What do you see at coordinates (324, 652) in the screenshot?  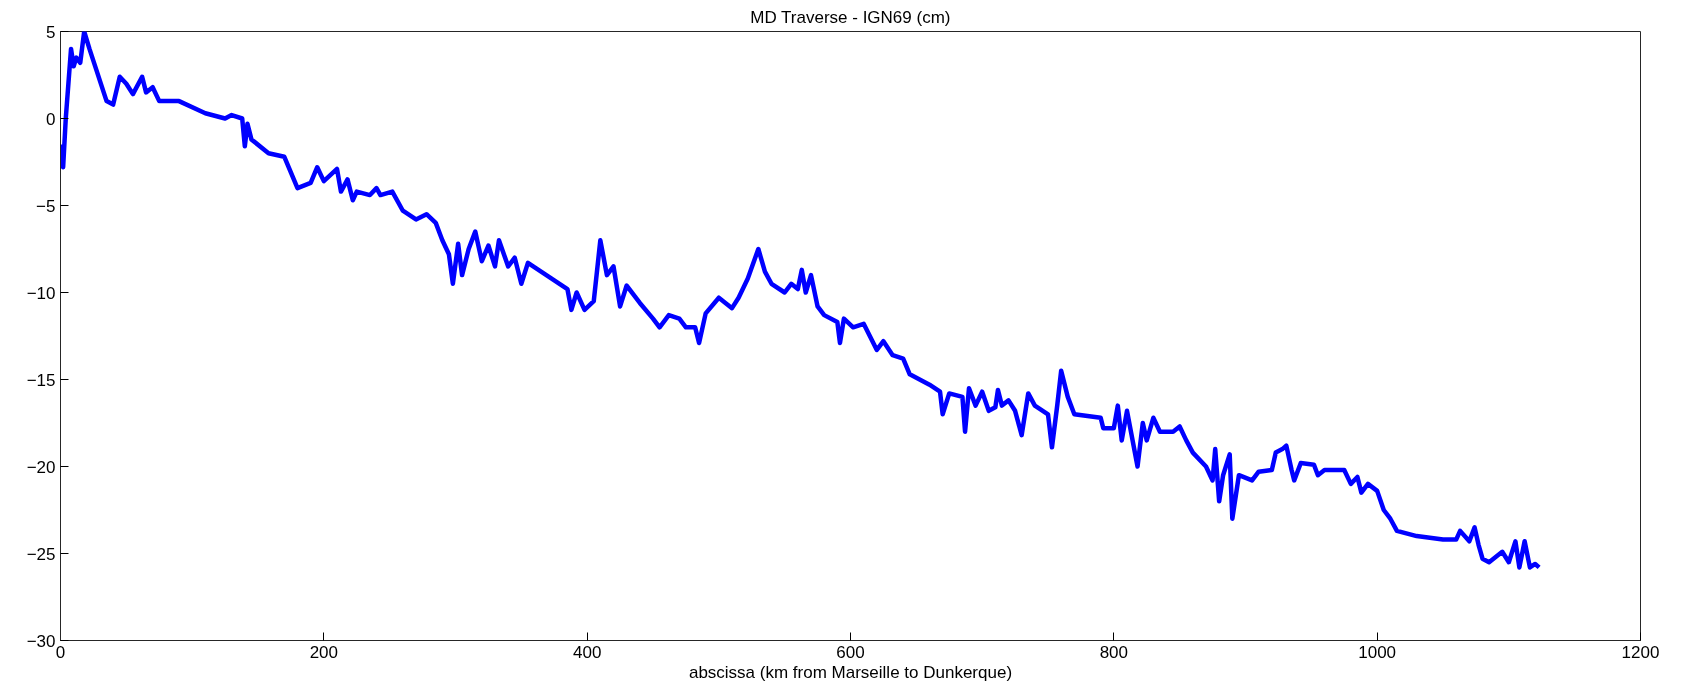 I see `x-tick-label: 200` at bounding box center [324, 652].